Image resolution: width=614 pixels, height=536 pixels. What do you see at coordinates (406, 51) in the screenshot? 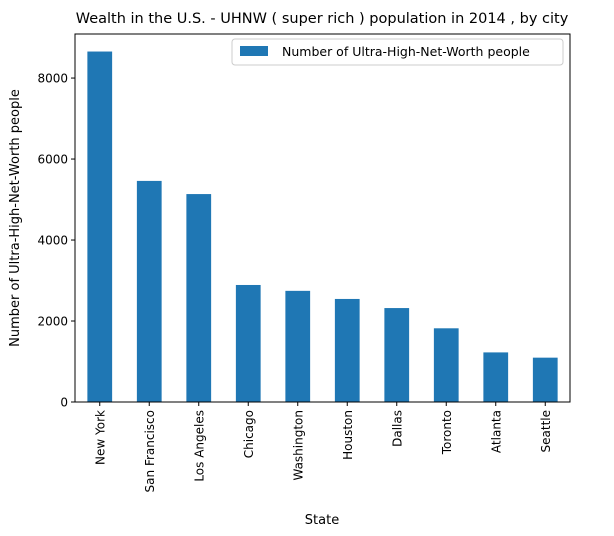
I see `legend-label: Number of Ultra-High-Net-Worth people` at bounding box center [406, 51].